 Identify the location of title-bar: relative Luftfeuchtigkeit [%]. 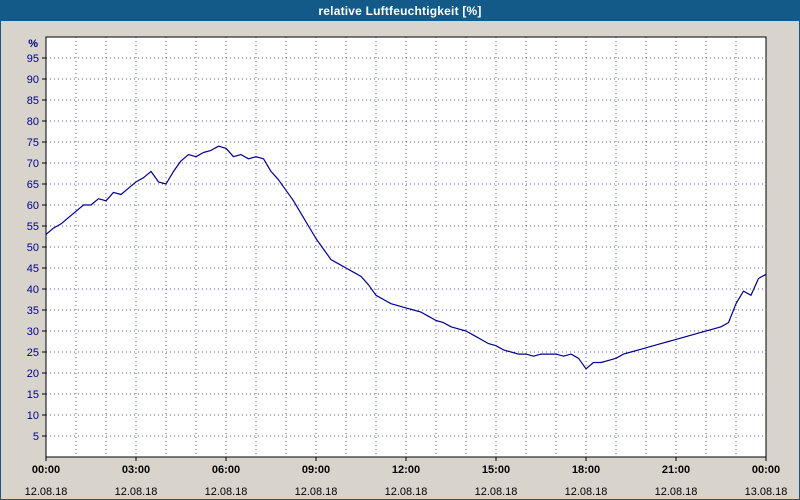
(400, 11).